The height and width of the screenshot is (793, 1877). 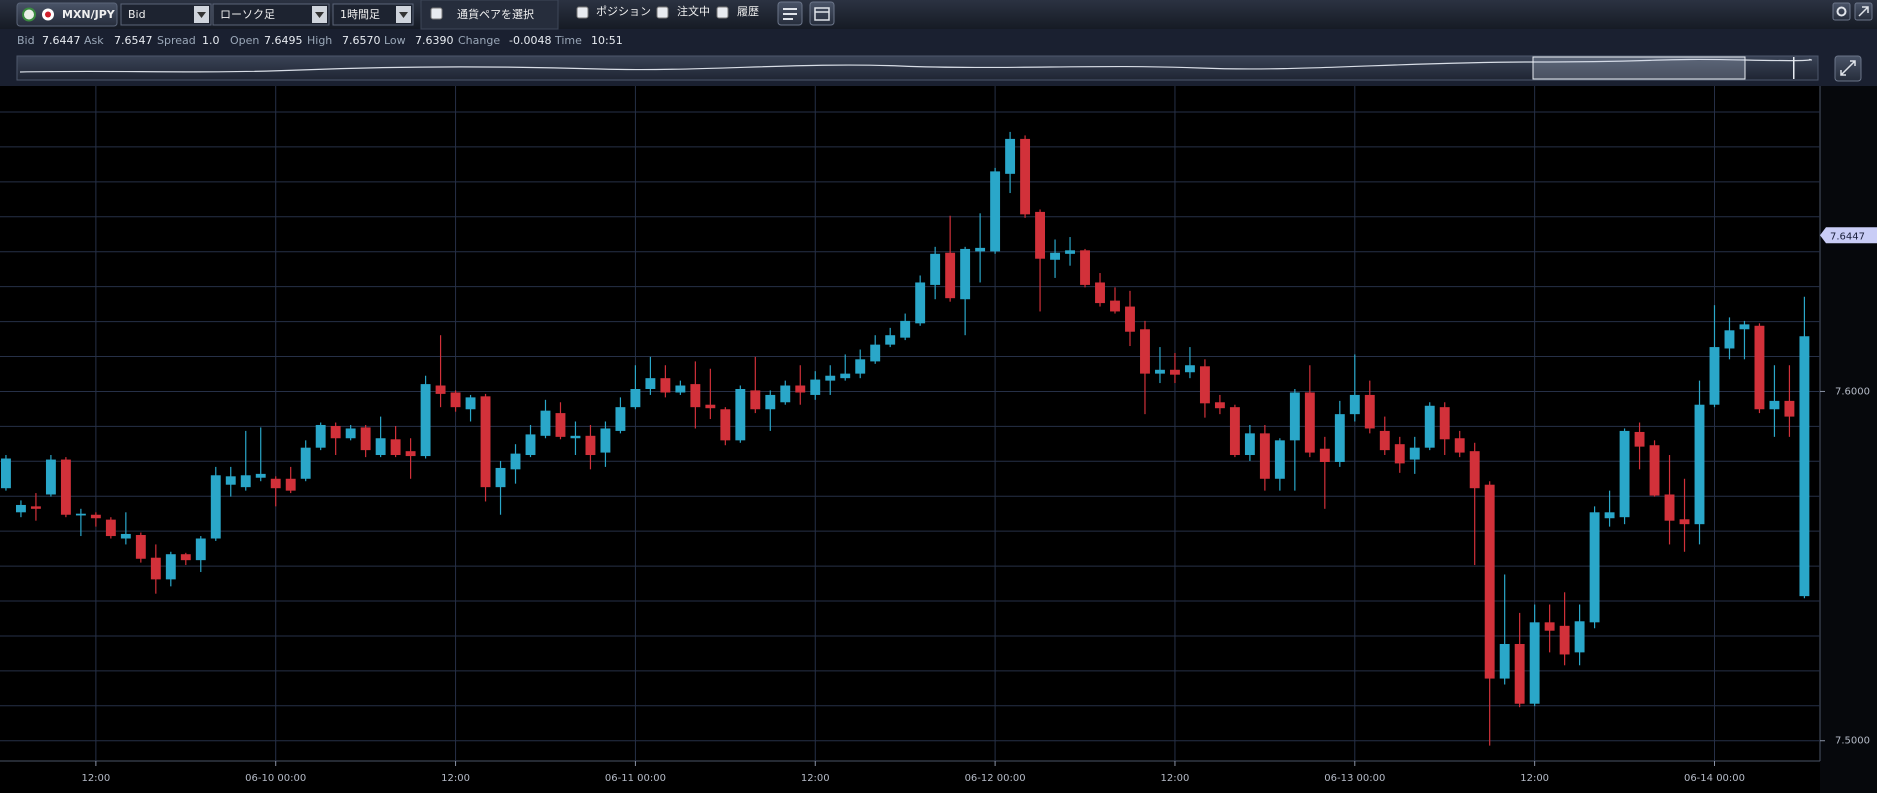 What do you see at coordinates (1714, 778) in the screenshot?
I see `x-tick-label: 06-14 00:00` at bounding box center [1714, 778].